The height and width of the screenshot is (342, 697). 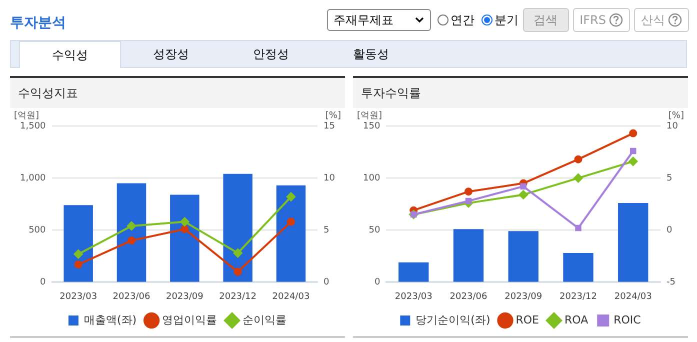 I want to click on y-tick-label: 1,000, so click(x=33, y=178).